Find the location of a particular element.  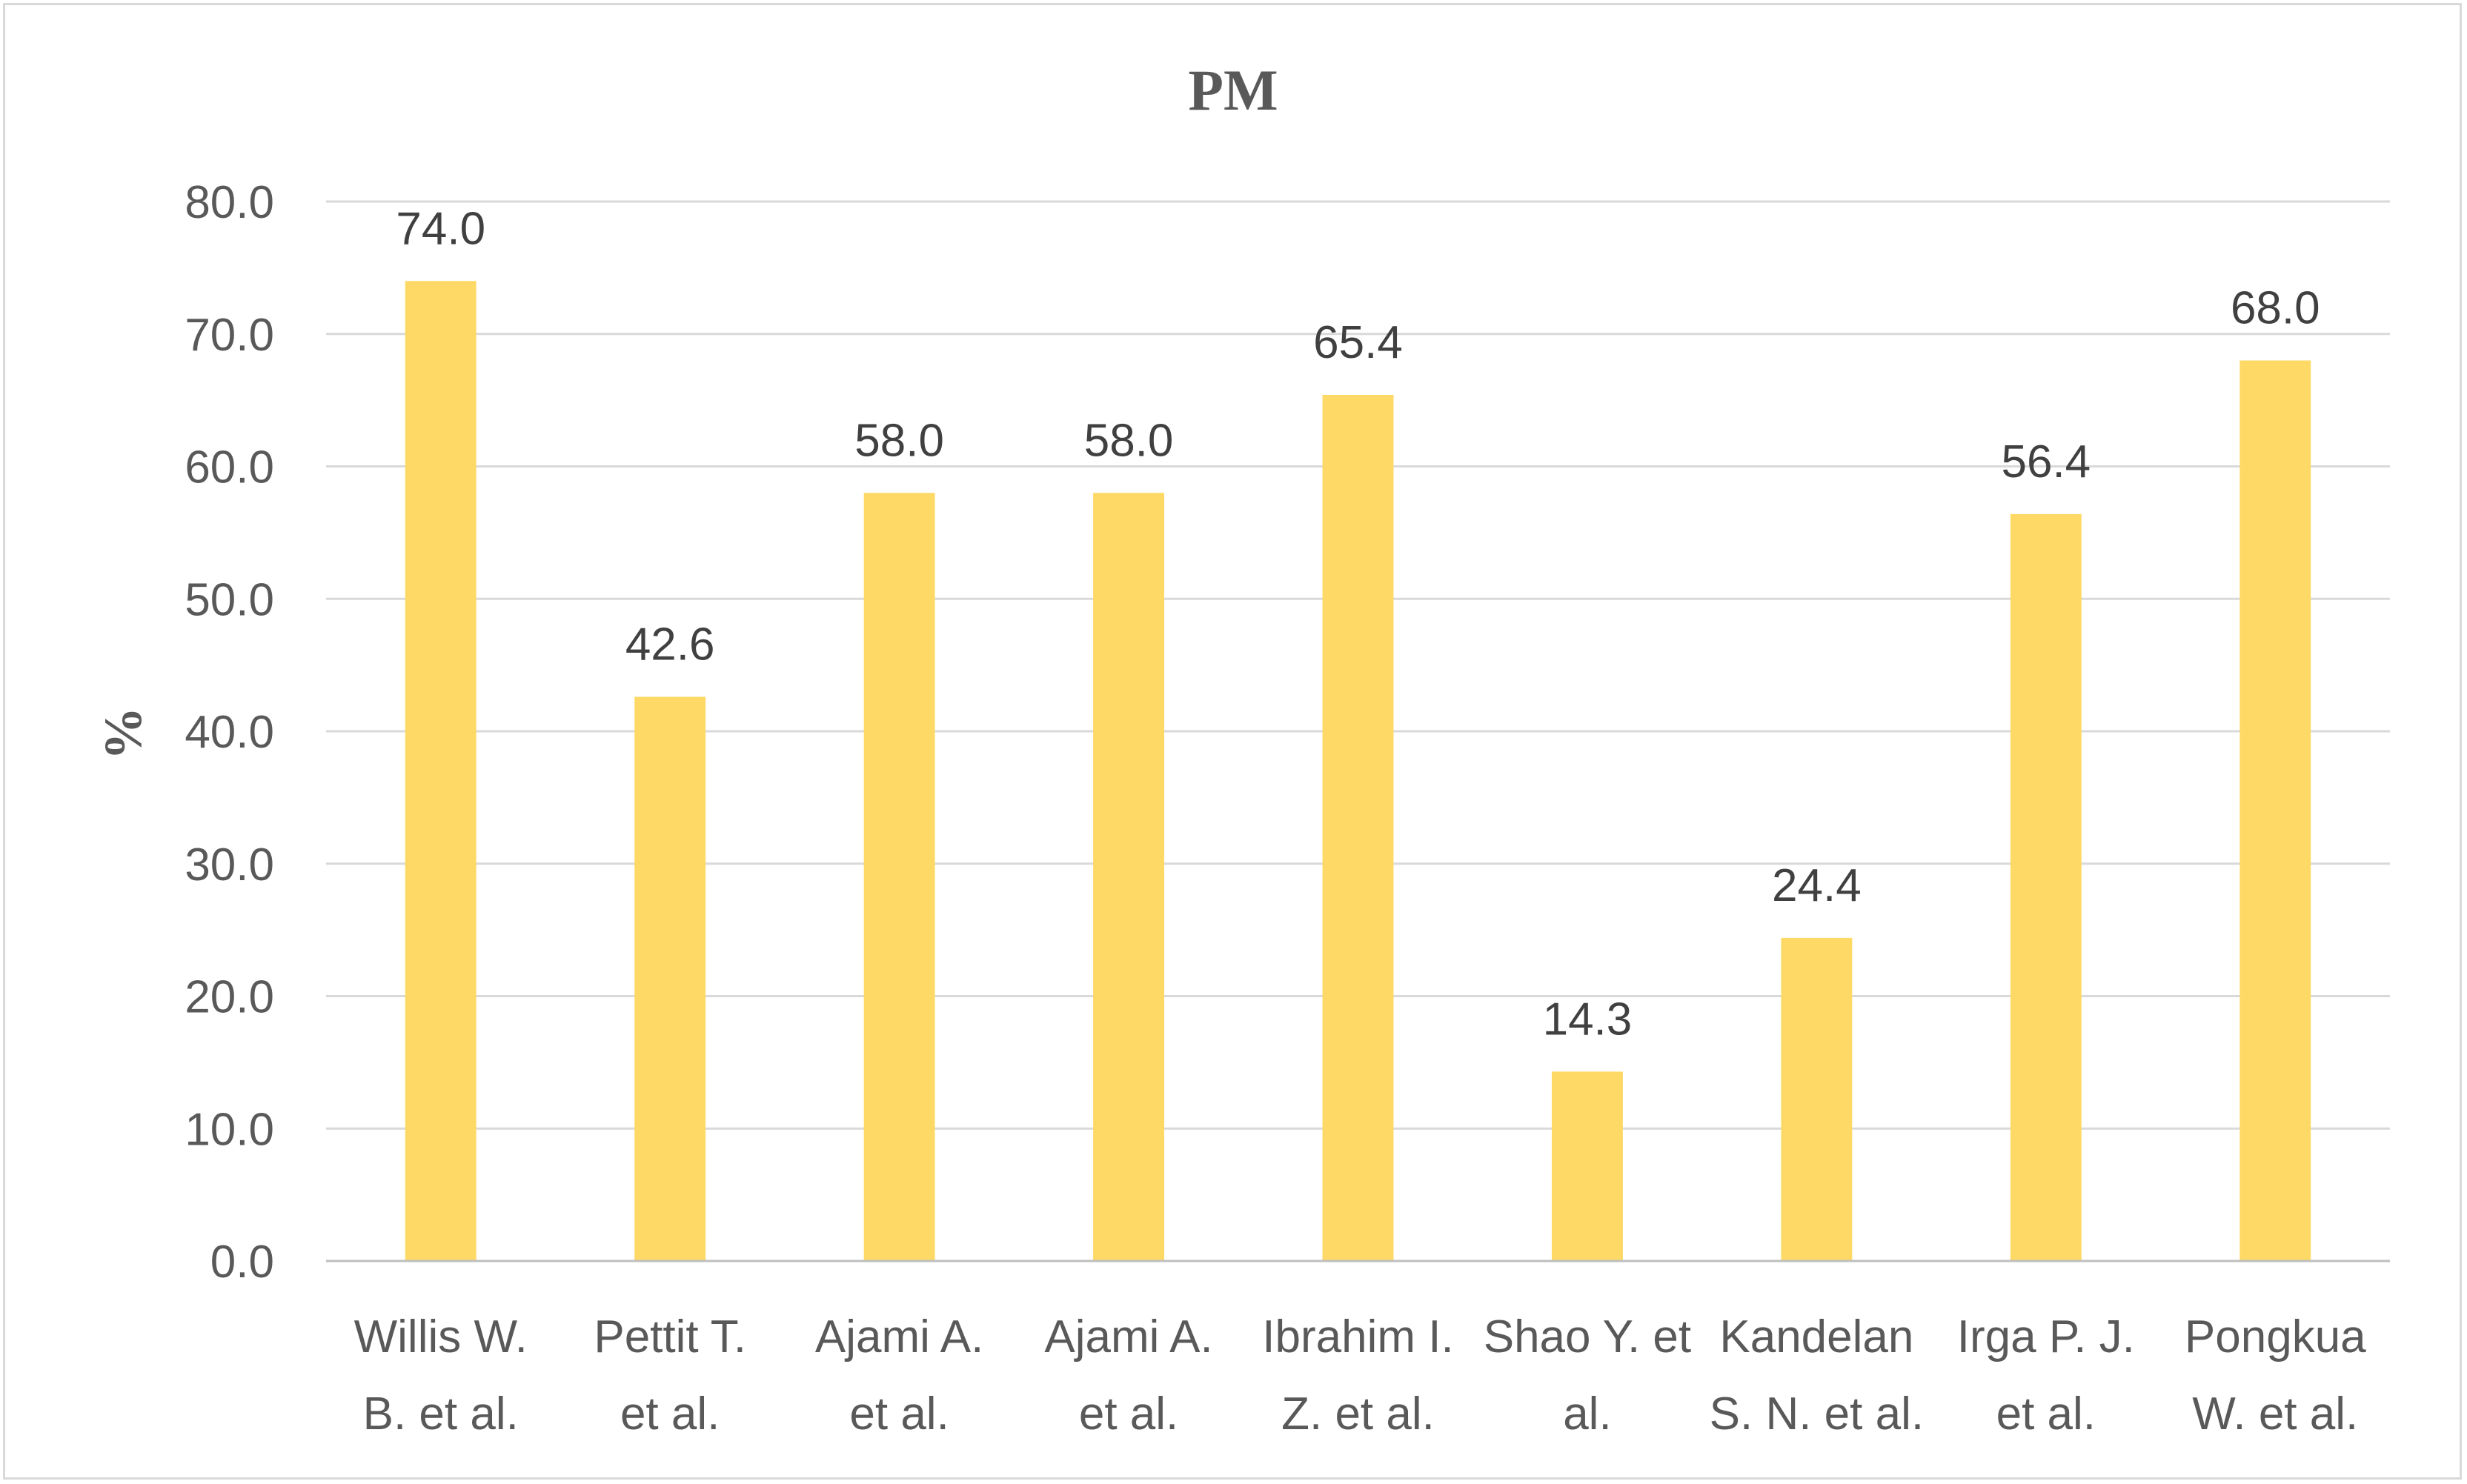

data-label: 68.0 is located at coordinates (2275, 308).